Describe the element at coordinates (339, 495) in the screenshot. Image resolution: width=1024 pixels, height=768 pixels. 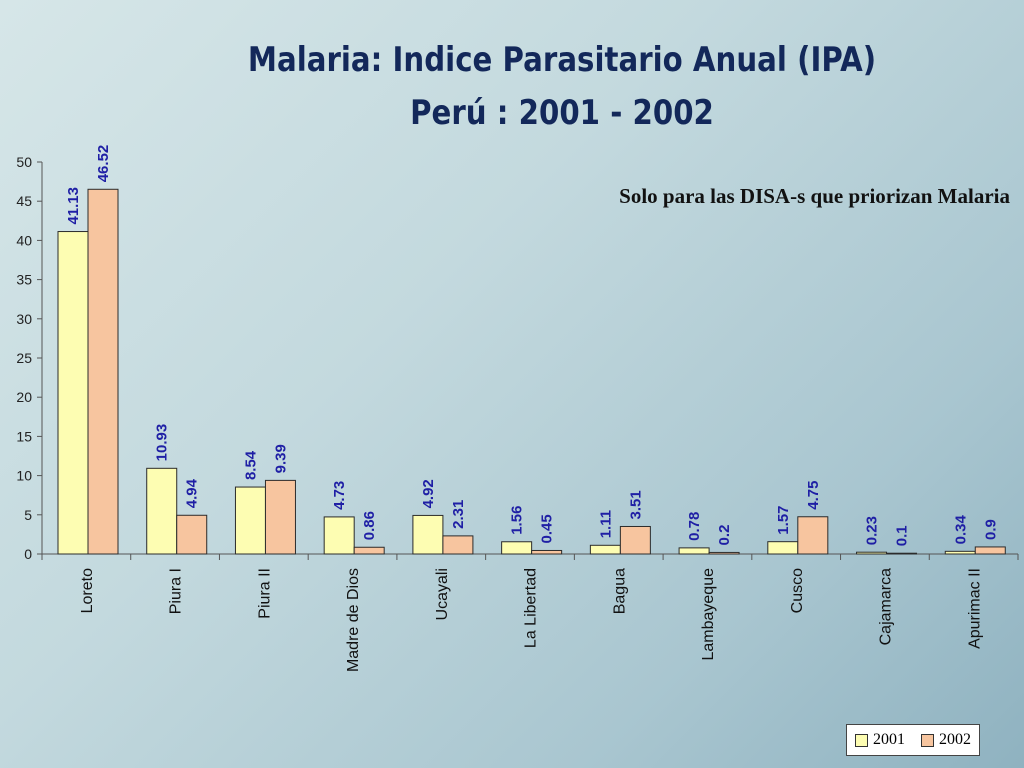
I see `data-label-2001-3: 4.73` at that location.